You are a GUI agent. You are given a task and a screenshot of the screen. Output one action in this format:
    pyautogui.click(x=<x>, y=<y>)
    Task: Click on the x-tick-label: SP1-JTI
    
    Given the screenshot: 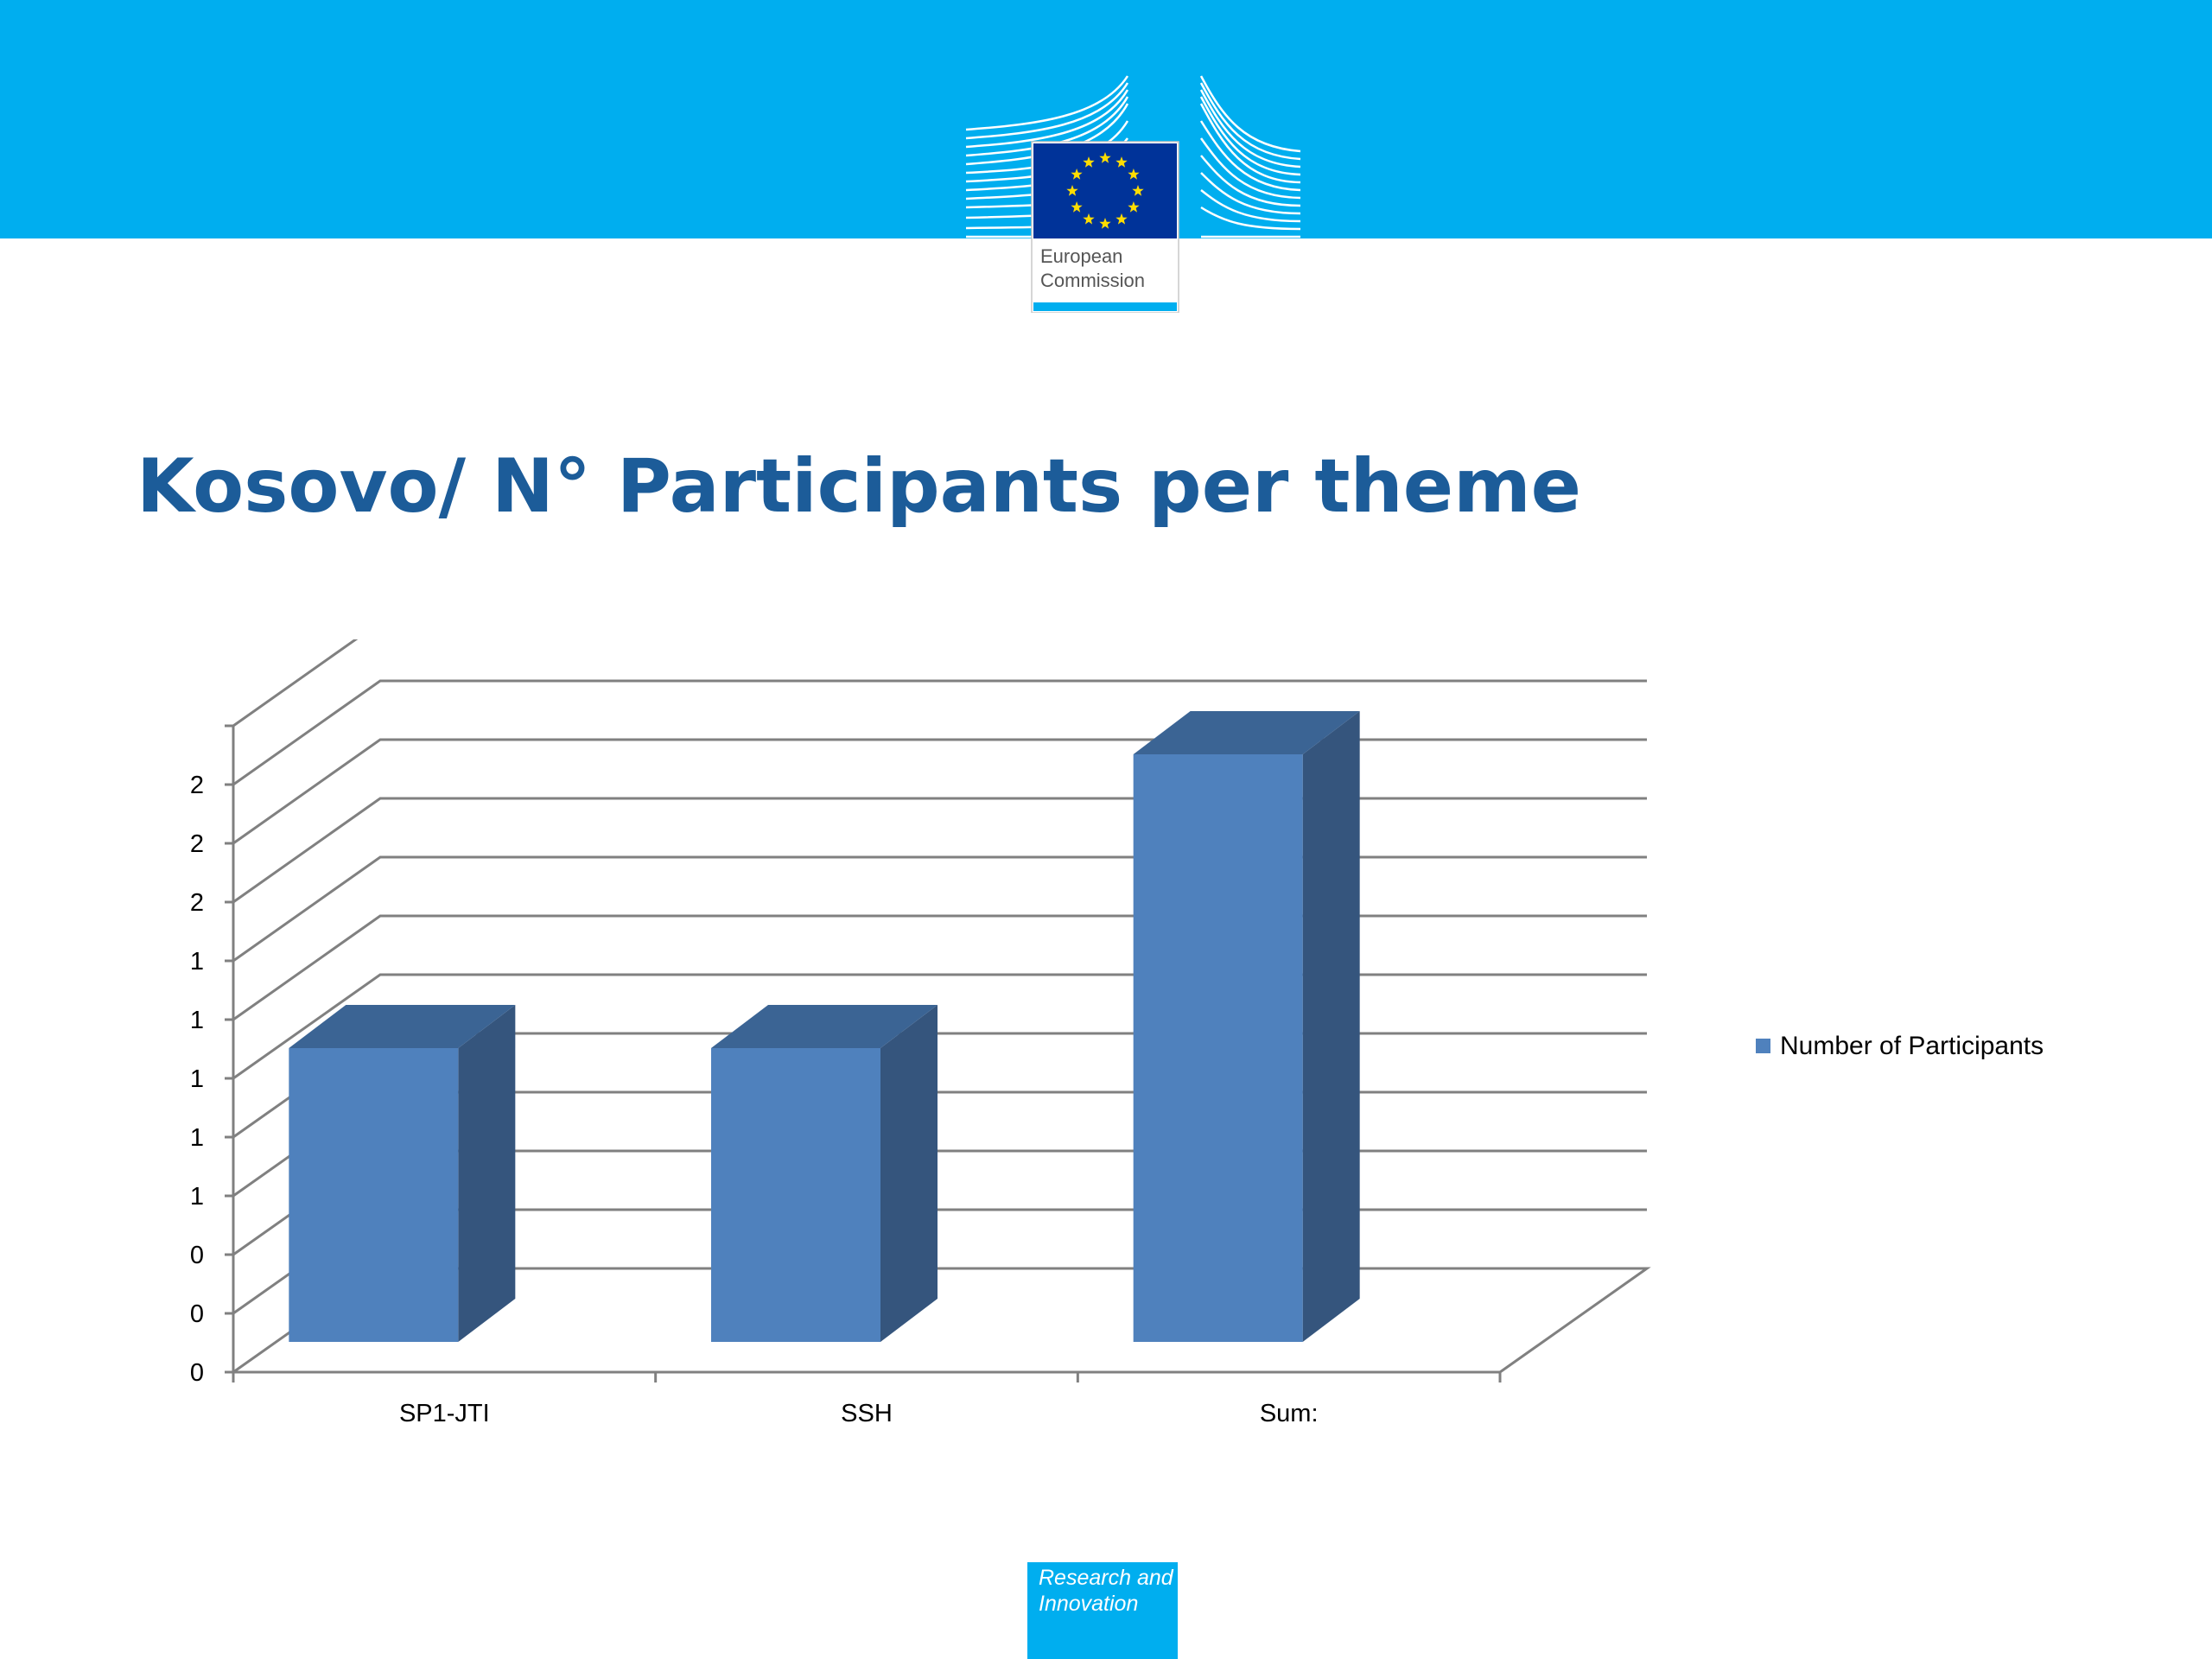 What is the action you would take?
    pyautogui.click(x=444, y=1413)
    